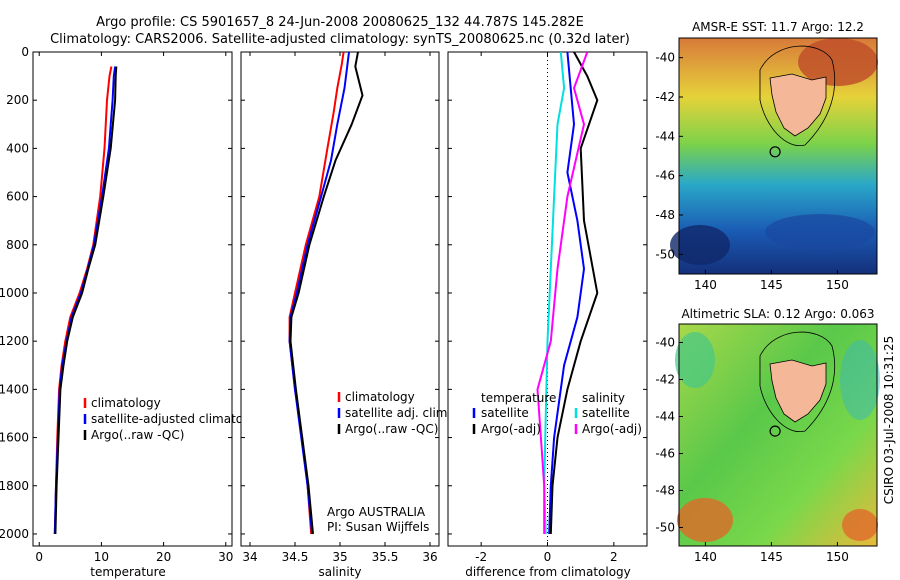 The width and height of the screenshot is (900, 580). Describe the element at coordinates (25, 52) in the screenshot. I see `y-tick-label: 0` at that location.